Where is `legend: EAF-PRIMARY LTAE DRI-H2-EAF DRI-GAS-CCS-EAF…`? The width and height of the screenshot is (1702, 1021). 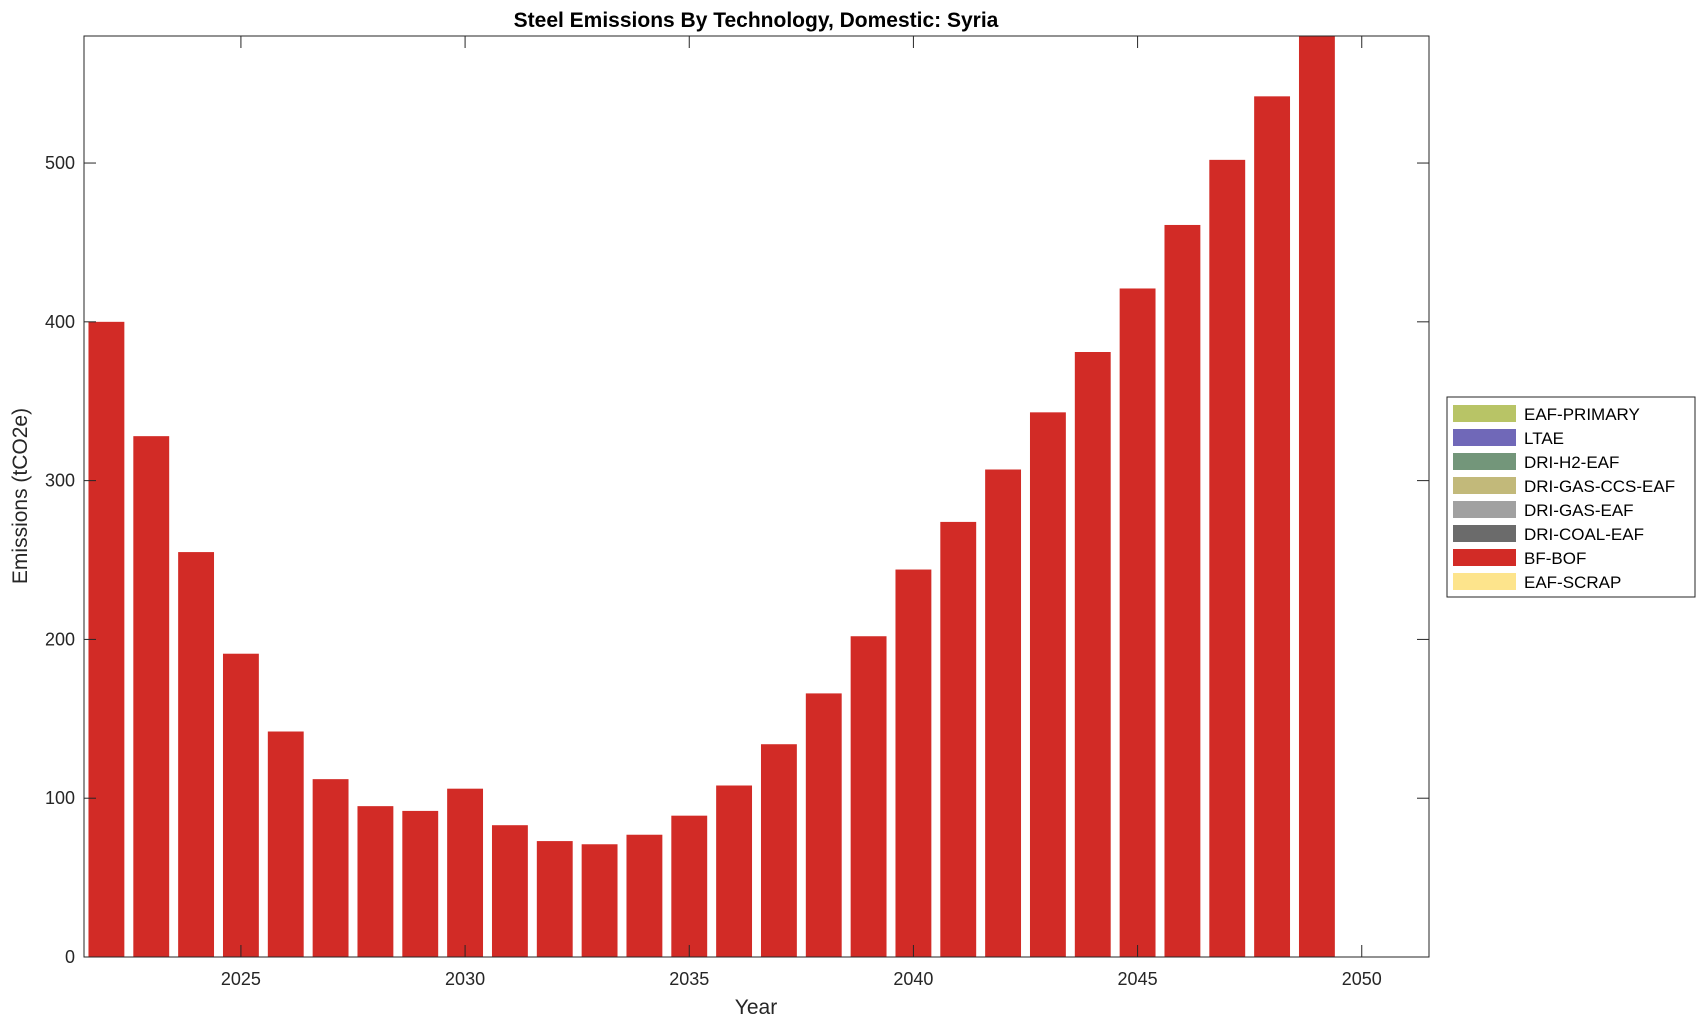 legend: EAF-PRIMARY LTAE DRI-H2-EAF DRI-GAS-CCS-EAF… is located at coordinates (1571, 497).